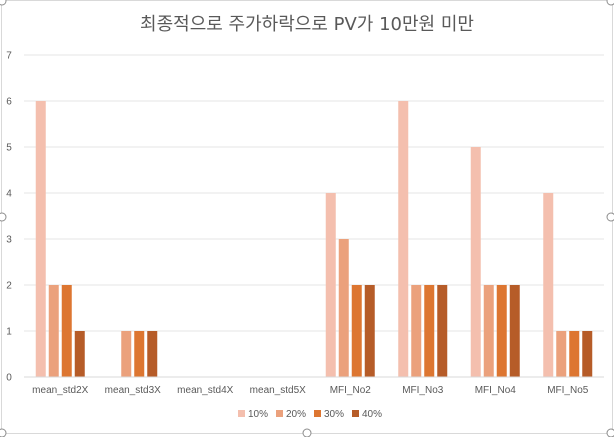 This screenshot has width=614, height=437. I want to click on legend-label: 30%, so click(334, 414).